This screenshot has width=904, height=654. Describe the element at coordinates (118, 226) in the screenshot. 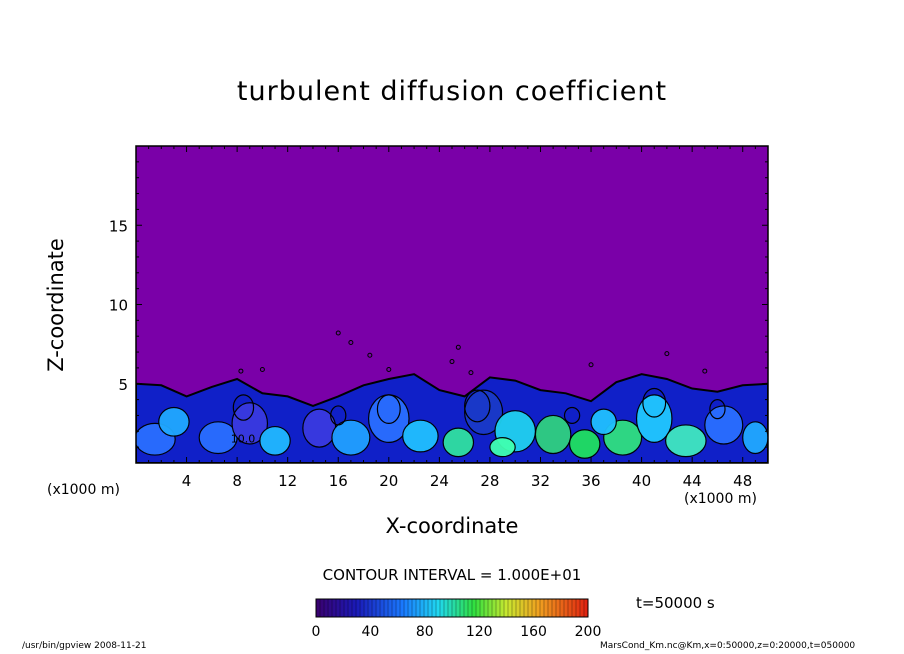

I see `y-tick-label: 15` at that location.